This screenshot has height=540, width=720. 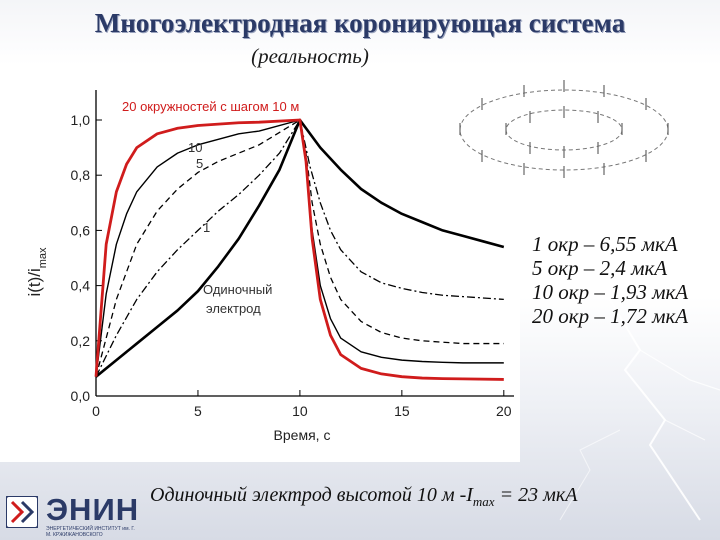 I want to click on y-tick-label: 0,0, so click(x=81, y=396).